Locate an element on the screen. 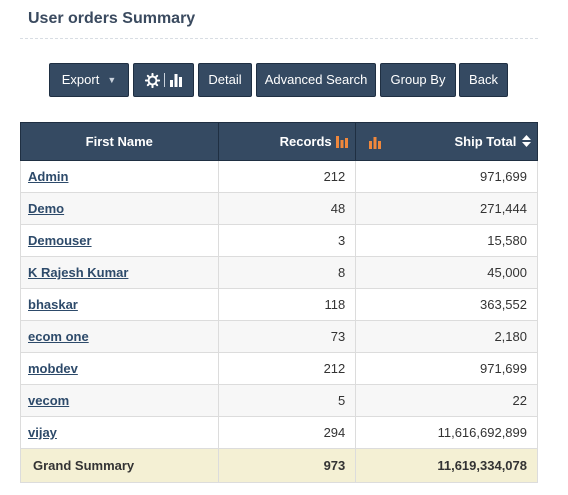  first-name-cell: Admin is located at coordinates (119, 176).